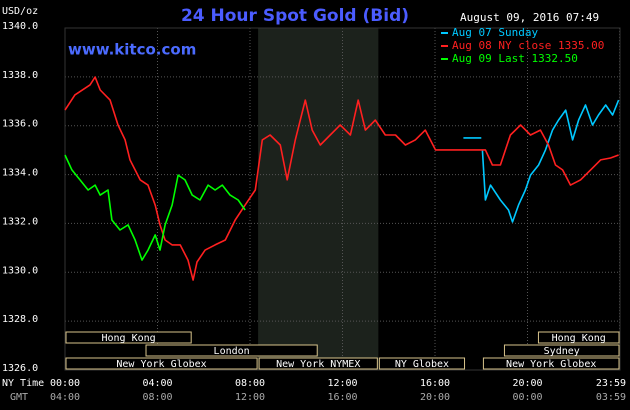 This screenshot has width=630, height=410. Describe the element at coordinates (342, 383) in the screenshot. I see `x-tick-label: 12:00` at that location.